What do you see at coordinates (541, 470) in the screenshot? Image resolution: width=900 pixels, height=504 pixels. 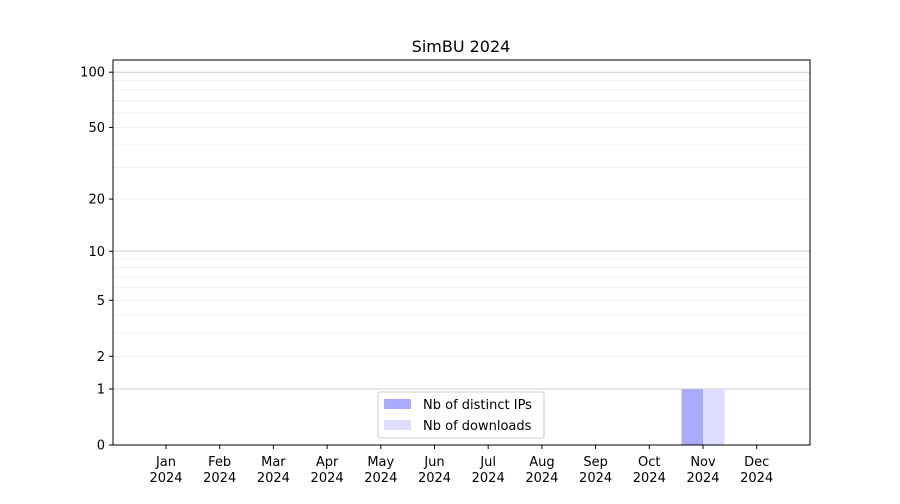 I see `x-tick-label: Aug 2024` at bounding box center [541, 470].